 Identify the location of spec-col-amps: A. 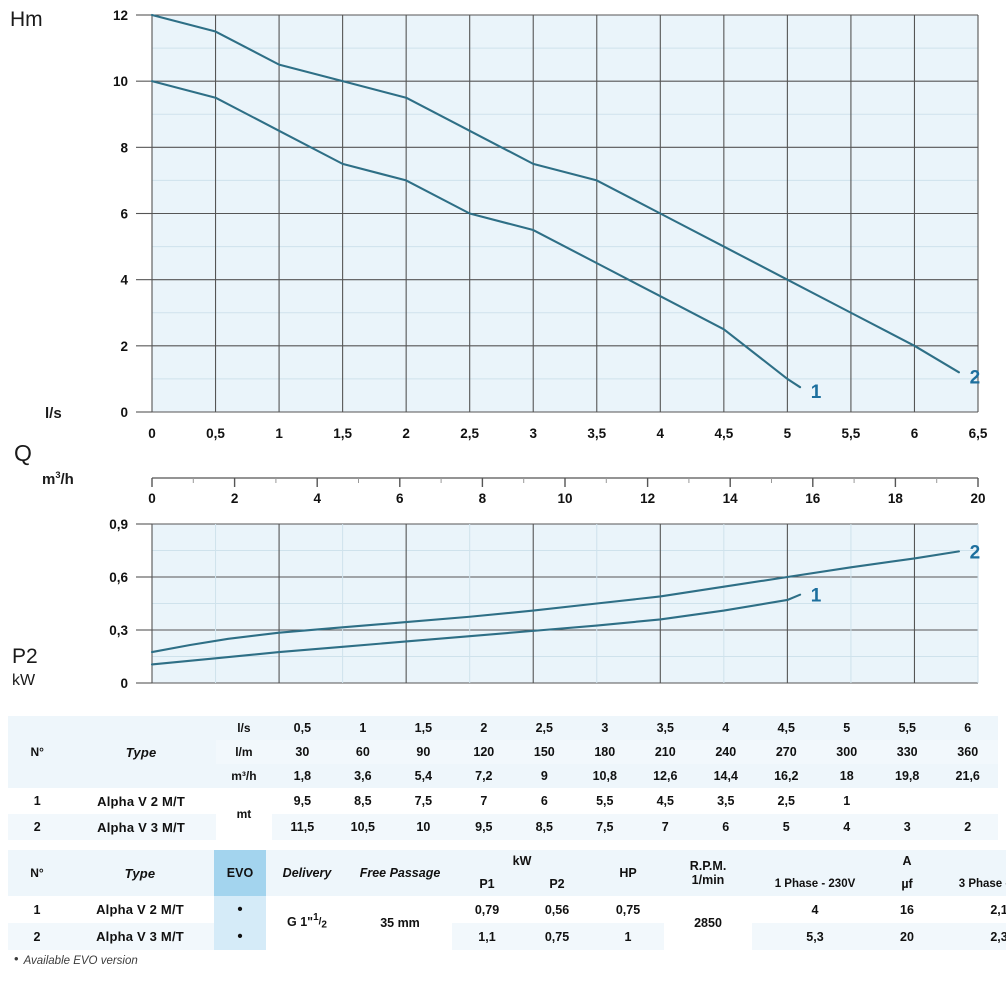
(907, 861).